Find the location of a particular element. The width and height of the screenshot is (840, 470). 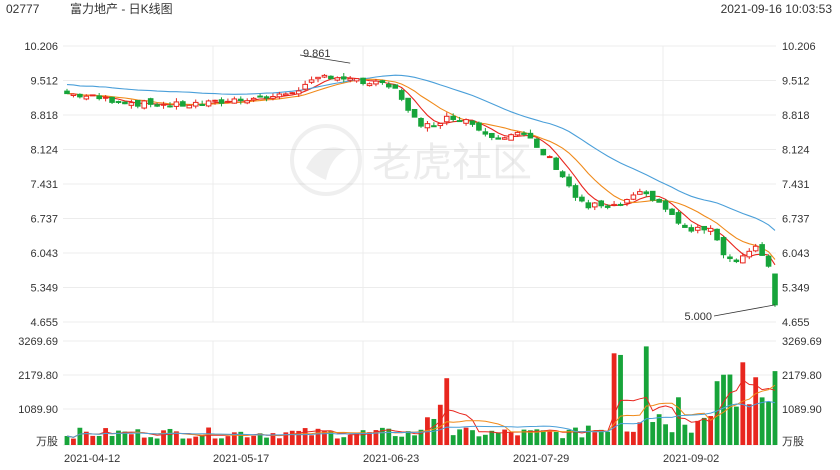

volume-tick-left: 2179.80 is located at coordinates (38, 376).